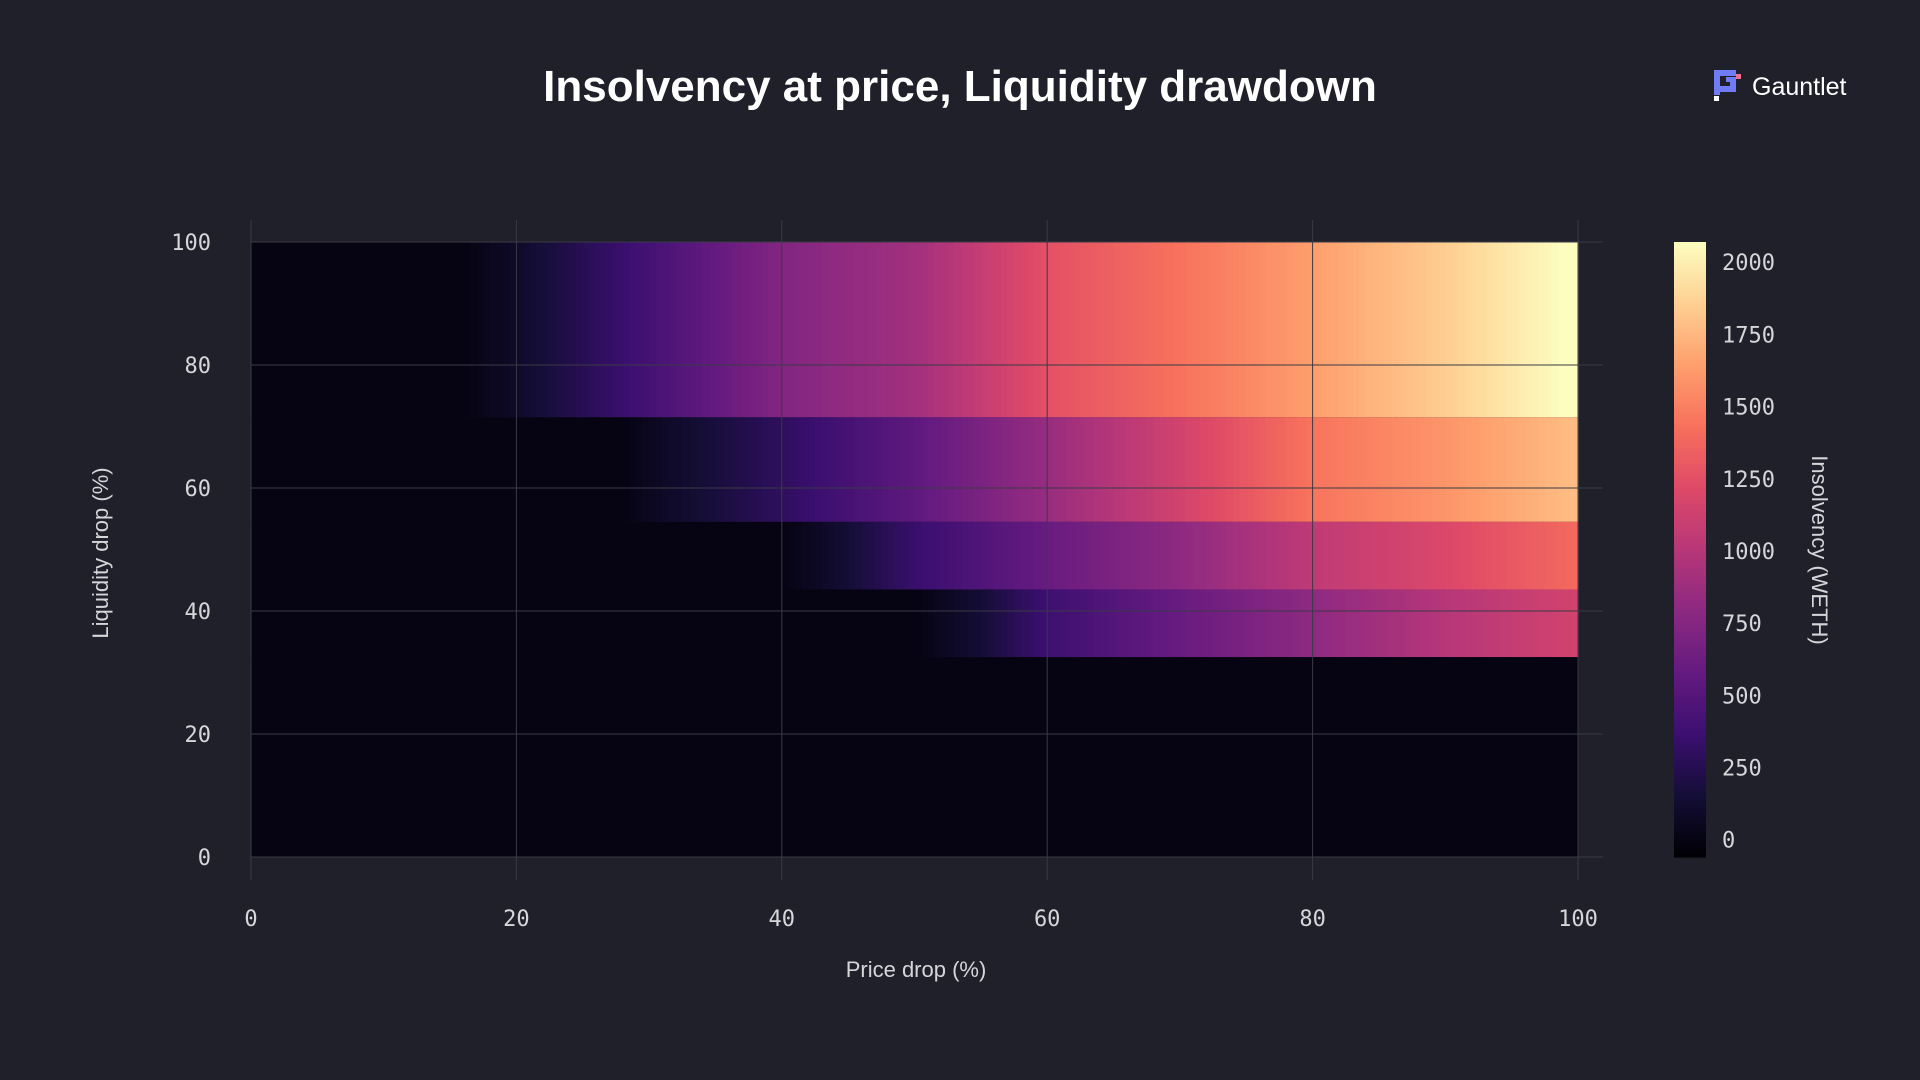 The image size is (1920, 1080). I want to click on colorbar-tick-label: 2000, so click(1748, 263).